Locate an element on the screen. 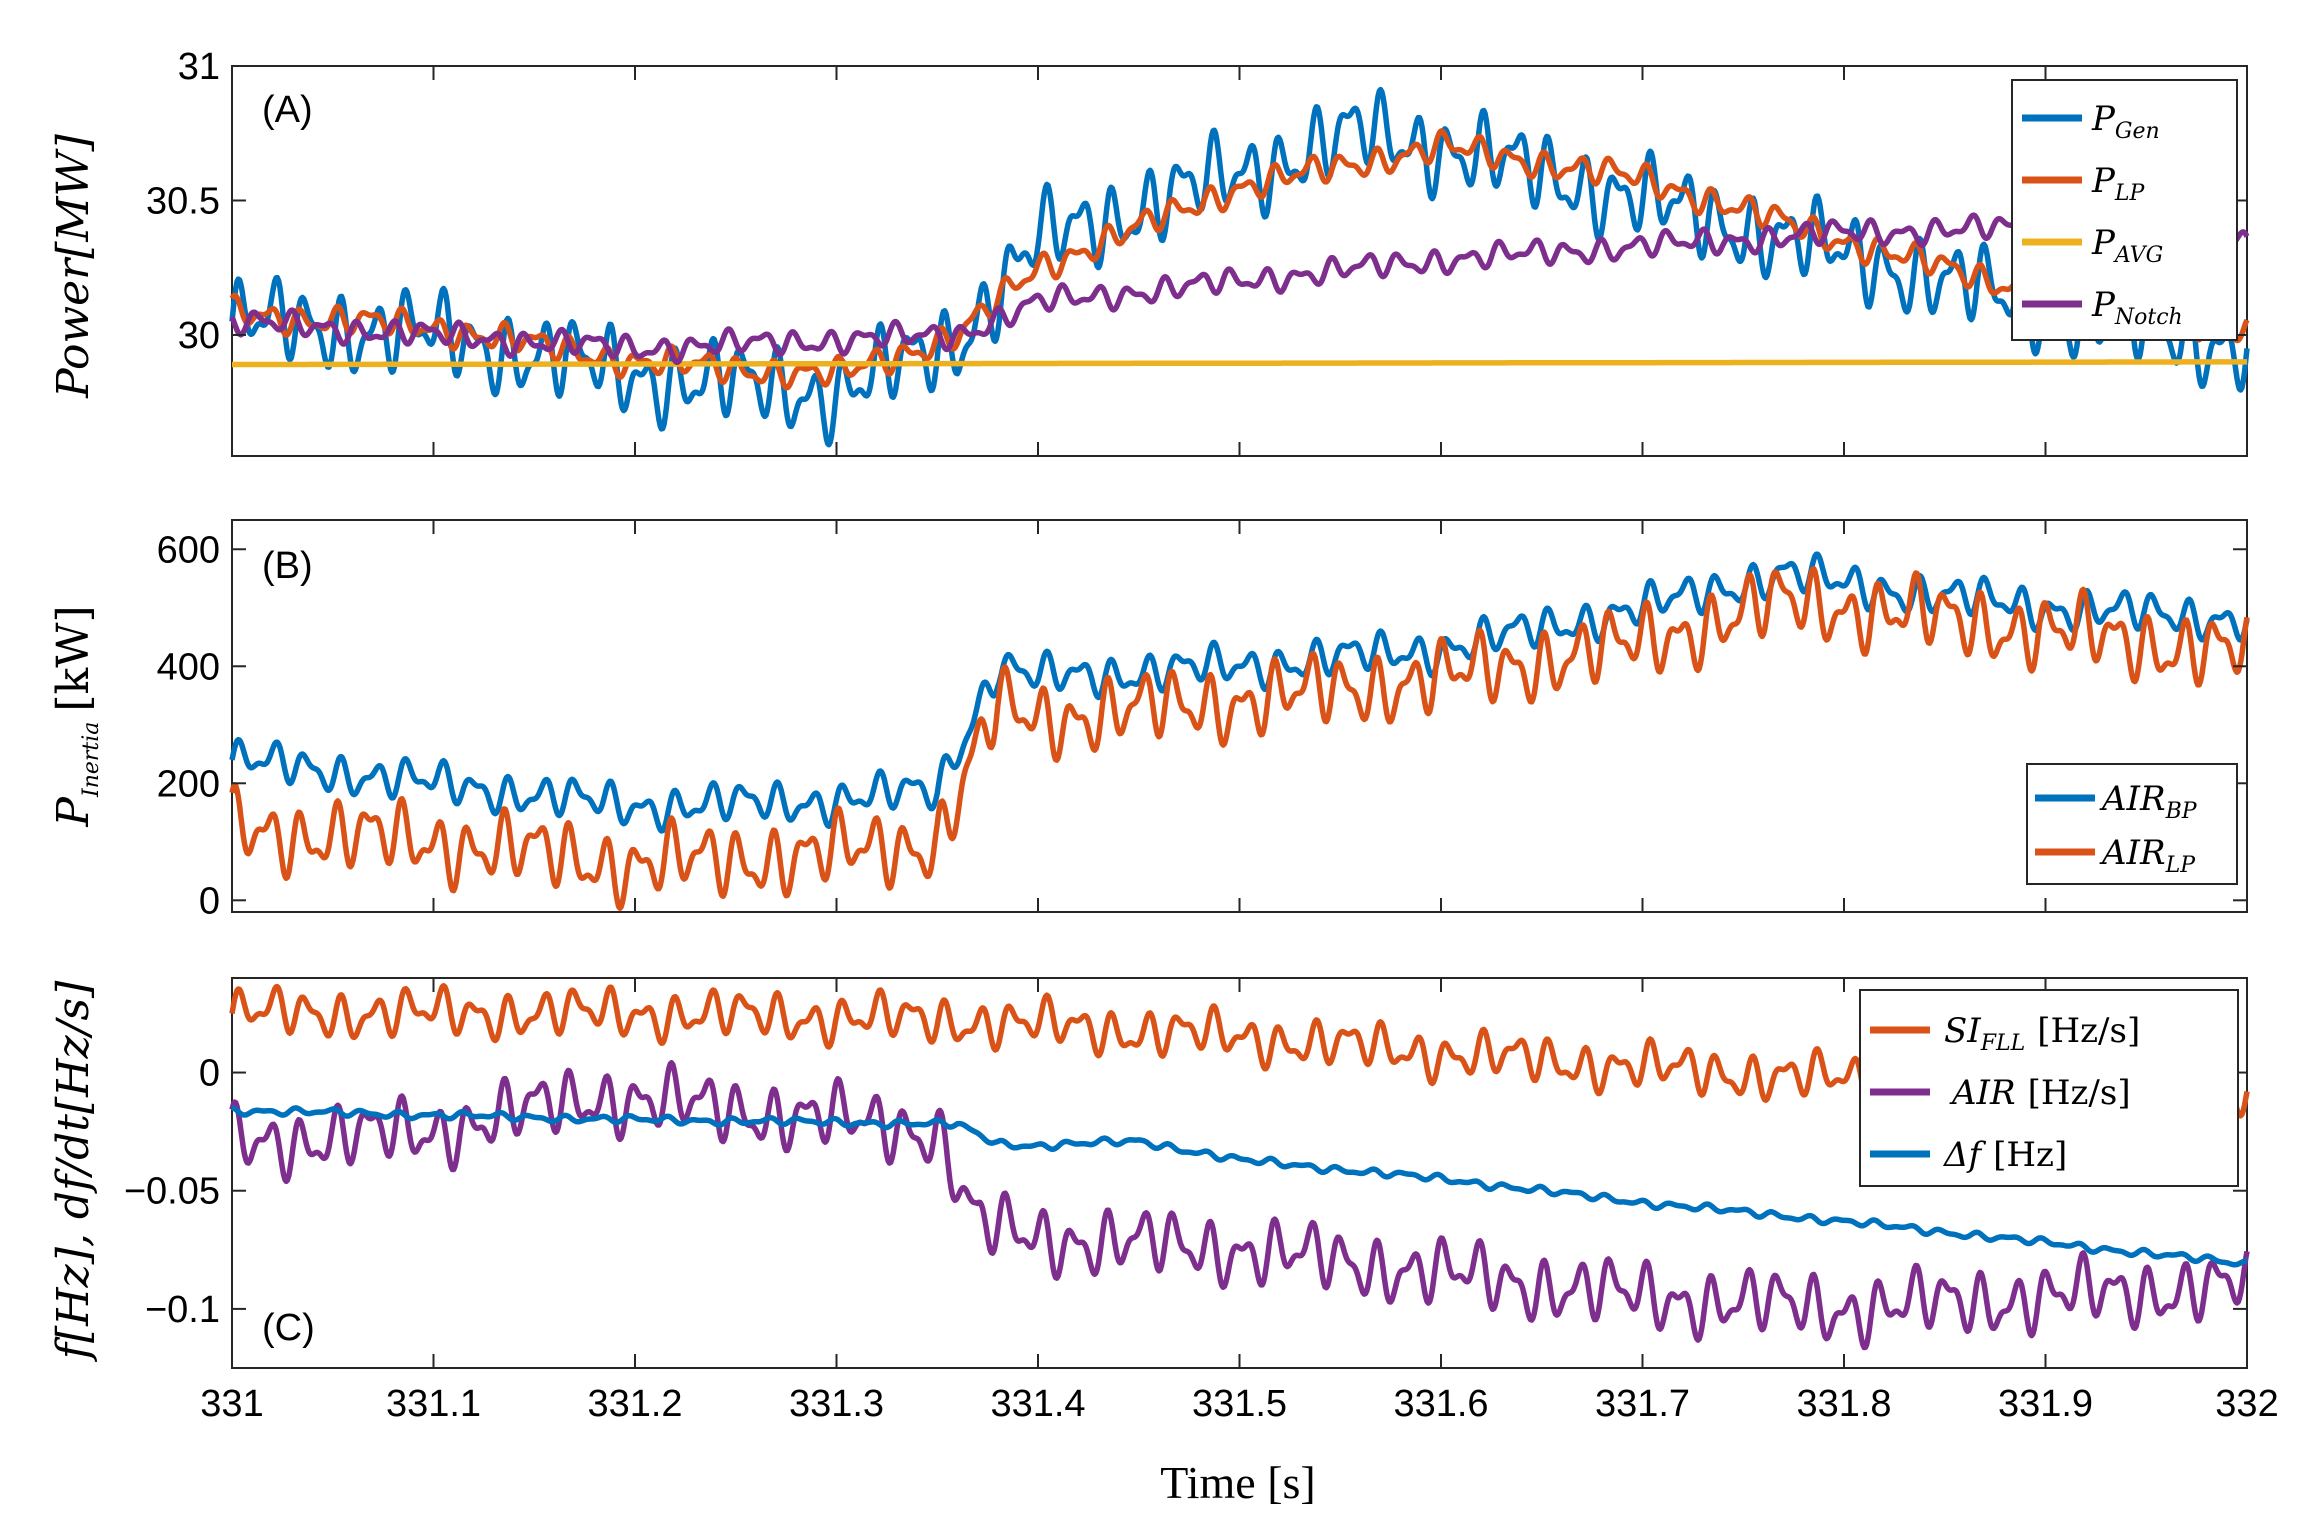 The width and height of the screenshot is (2310, 1518). y-tick-label: 30.5 is located at coordinates (183, 201).